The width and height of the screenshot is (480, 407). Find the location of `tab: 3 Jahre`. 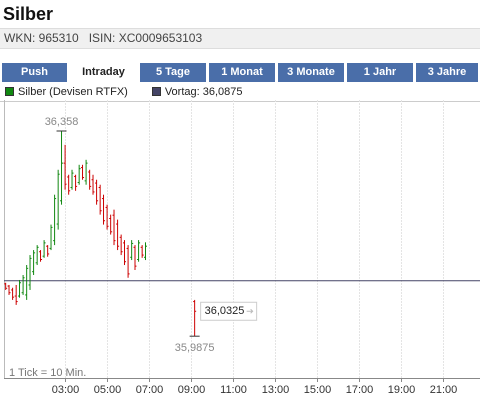

tab: 3 Jahre is located at coordinates (447, 72).